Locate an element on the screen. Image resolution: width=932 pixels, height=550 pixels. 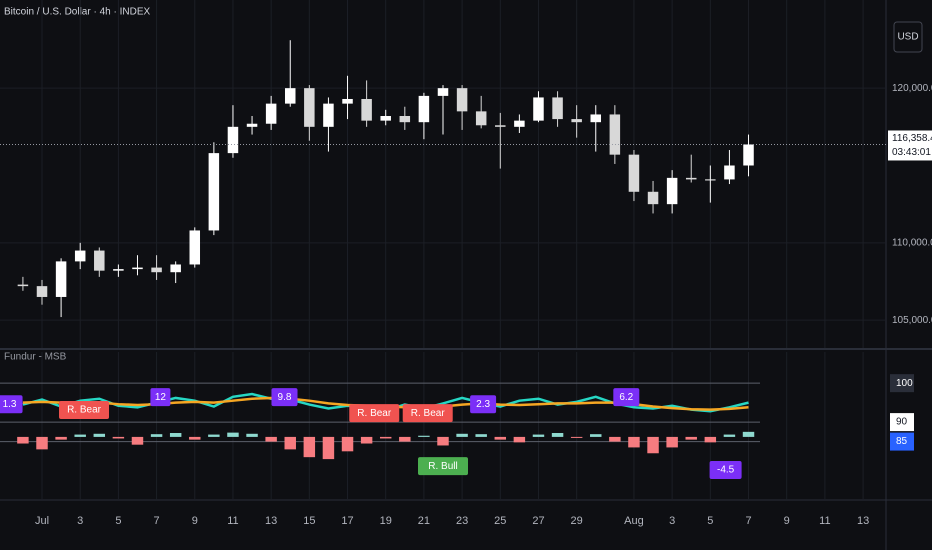
y-tick-label: 110,000.00 is located at coordinates (912, 242).